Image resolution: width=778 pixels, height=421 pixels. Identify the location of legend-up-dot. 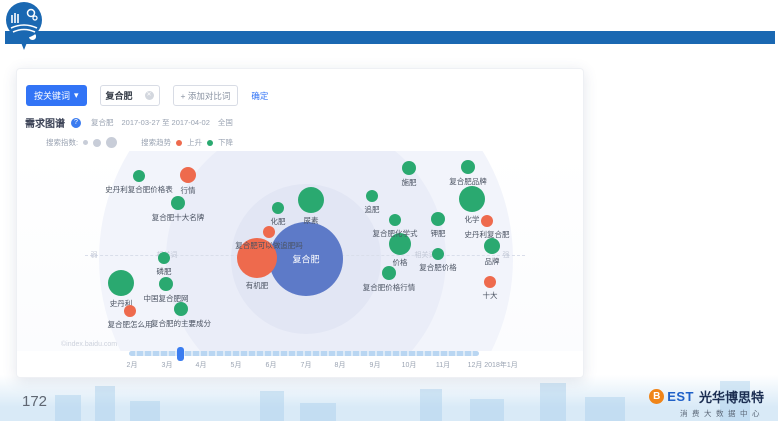
(179, 142).